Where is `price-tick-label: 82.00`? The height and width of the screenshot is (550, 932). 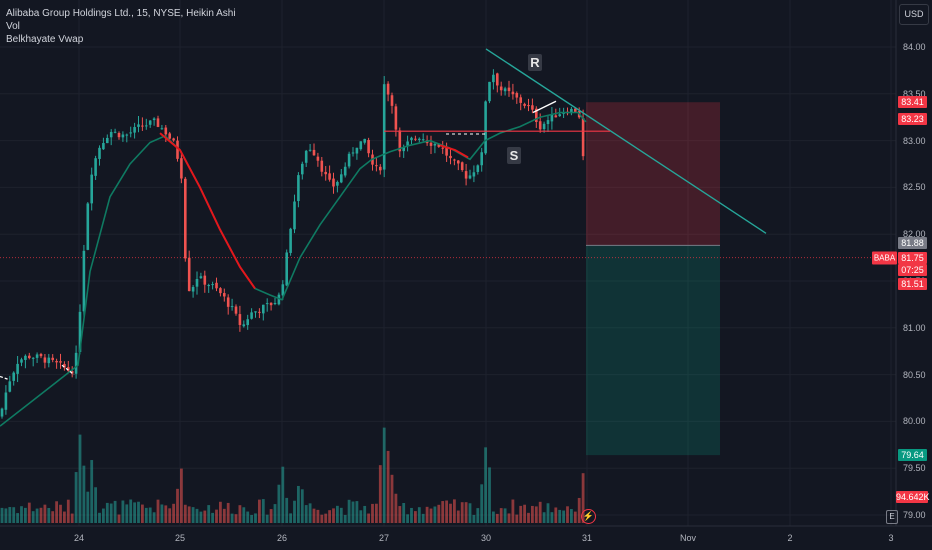
price-tick-label: 82.00 is located at coordinates (914, 234).